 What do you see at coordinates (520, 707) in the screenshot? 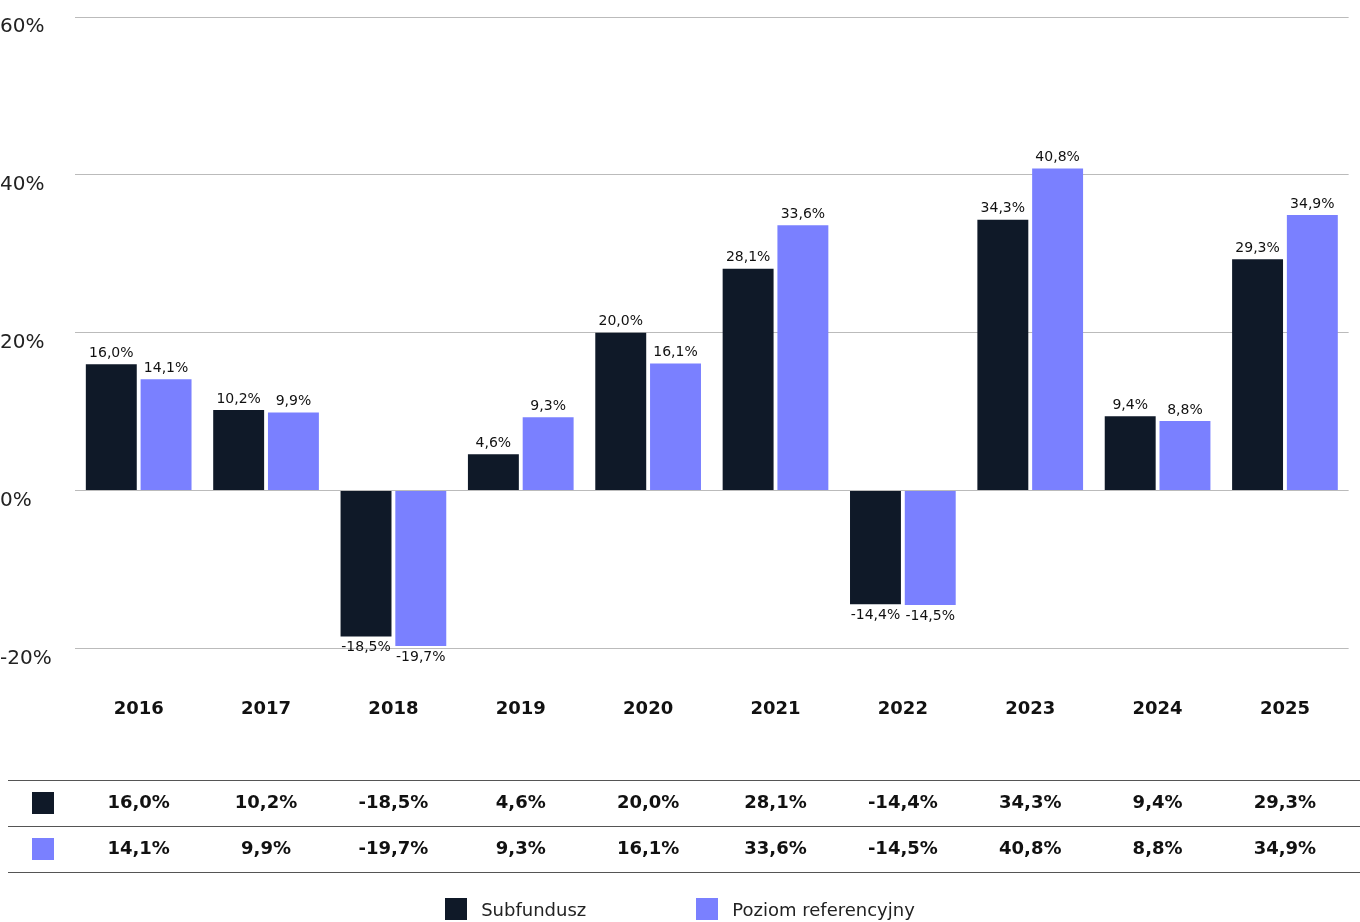
I see `x-tick-label: 2019` at bounding box center [520, 707].